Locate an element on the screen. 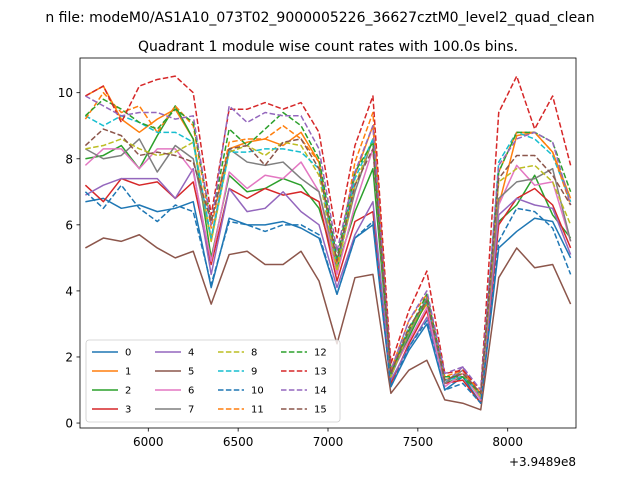 This screenshot has width=640, height=480. x-tick-label: 6000 is located at coordinates (148, 442).